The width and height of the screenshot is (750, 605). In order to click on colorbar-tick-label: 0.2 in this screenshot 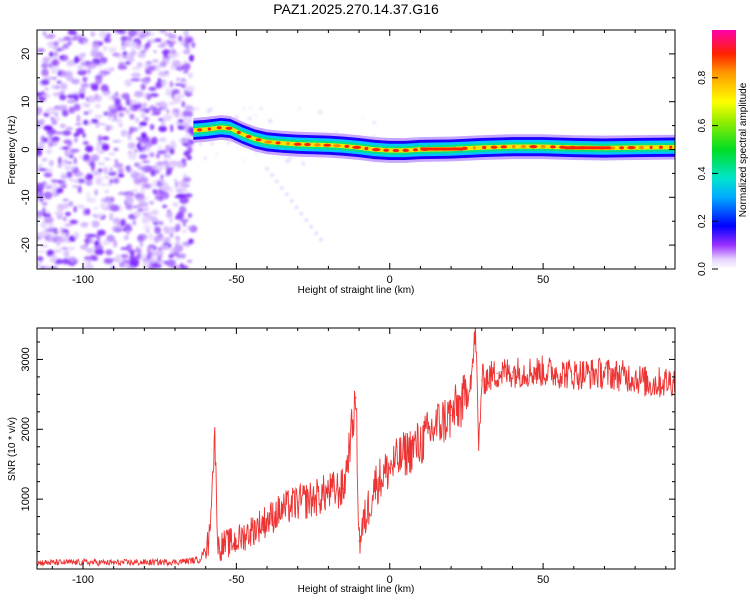, I will do `click(702, 221)`.